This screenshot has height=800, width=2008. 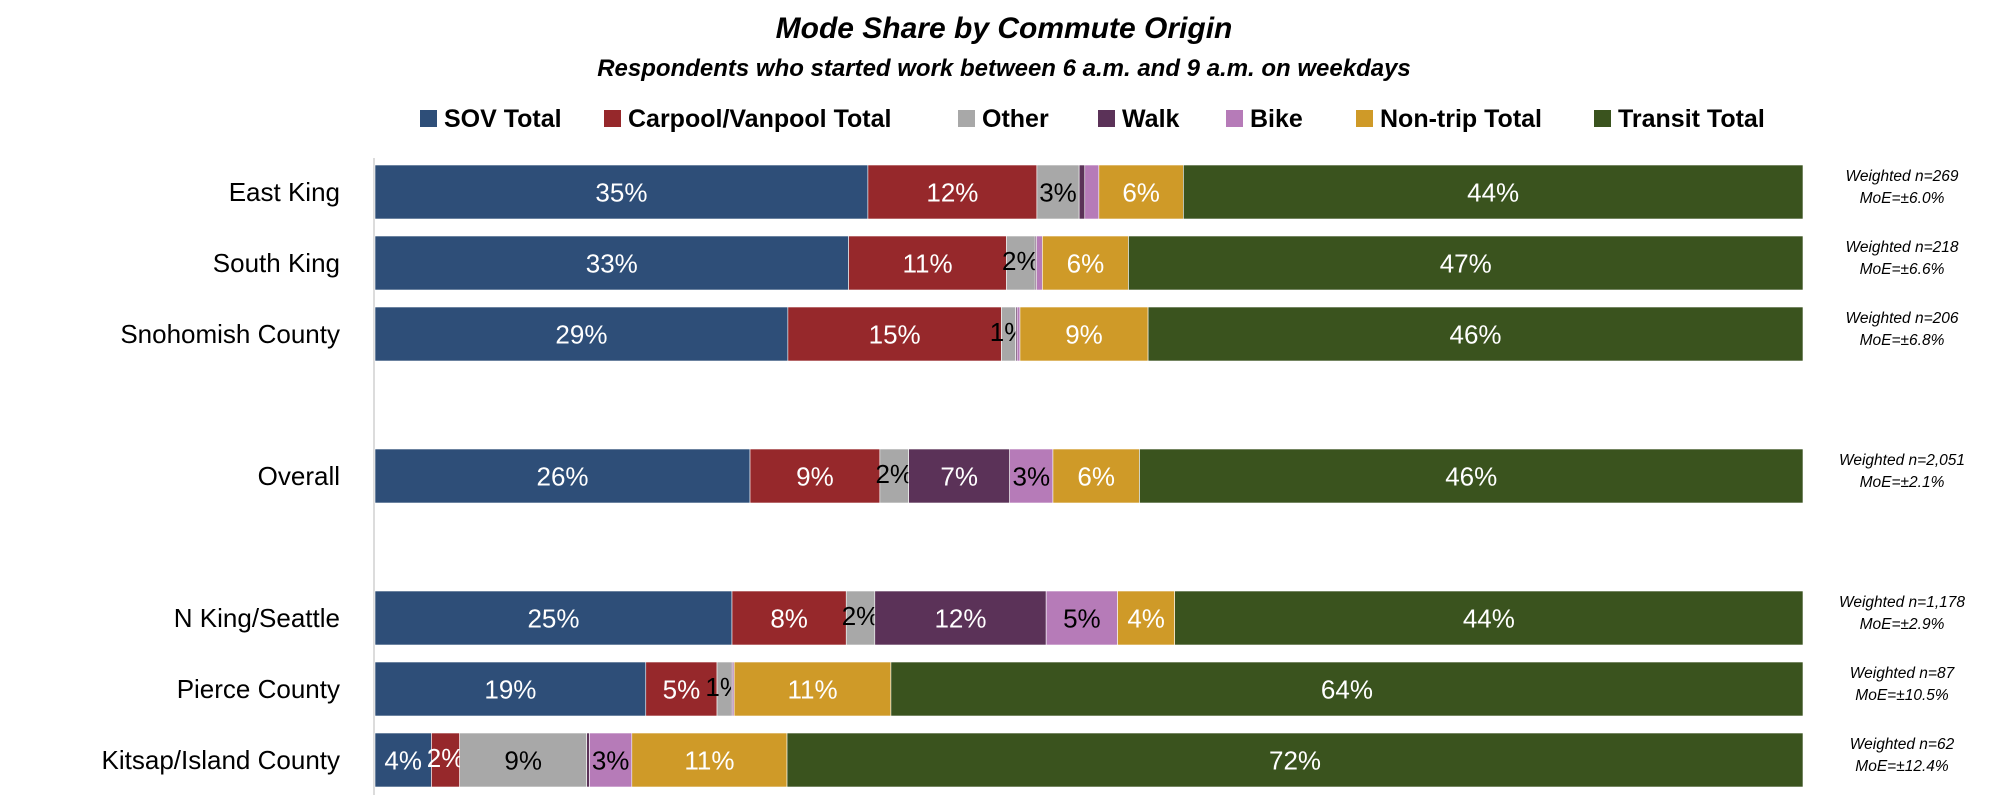 I want to click on legend-item-carpool: Carpool/Vanpool Total, so click(x=747, y=119).